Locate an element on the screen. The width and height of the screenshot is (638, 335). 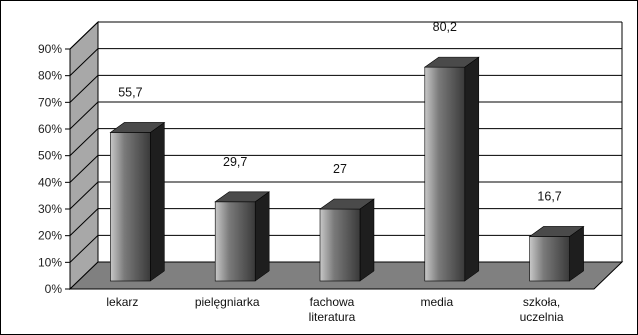
value-label: 80,2 is located at coordinates (445, 27).